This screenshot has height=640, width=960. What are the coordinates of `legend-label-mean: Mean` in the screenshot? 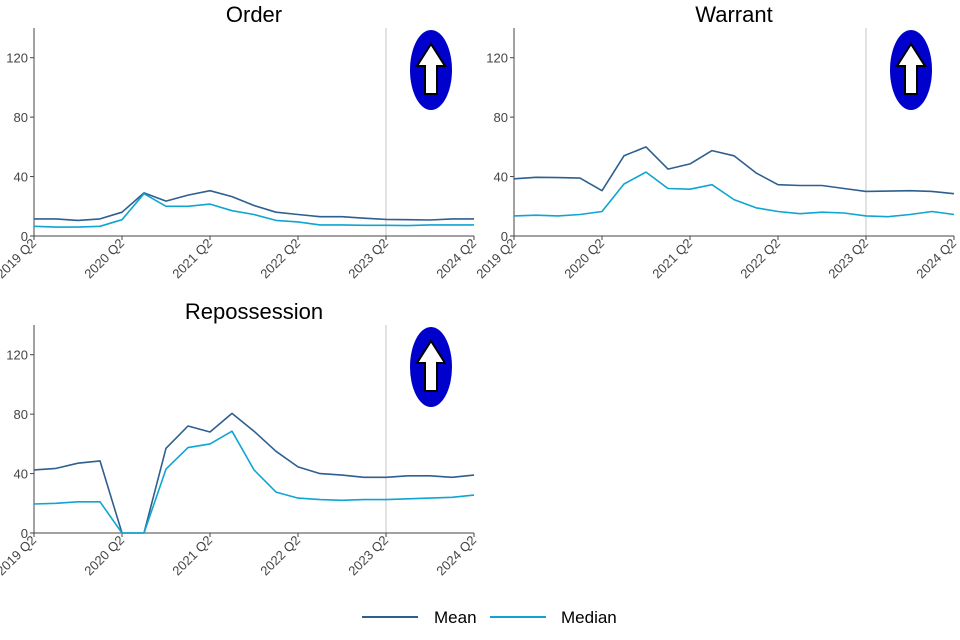 It's located at (455, 617).